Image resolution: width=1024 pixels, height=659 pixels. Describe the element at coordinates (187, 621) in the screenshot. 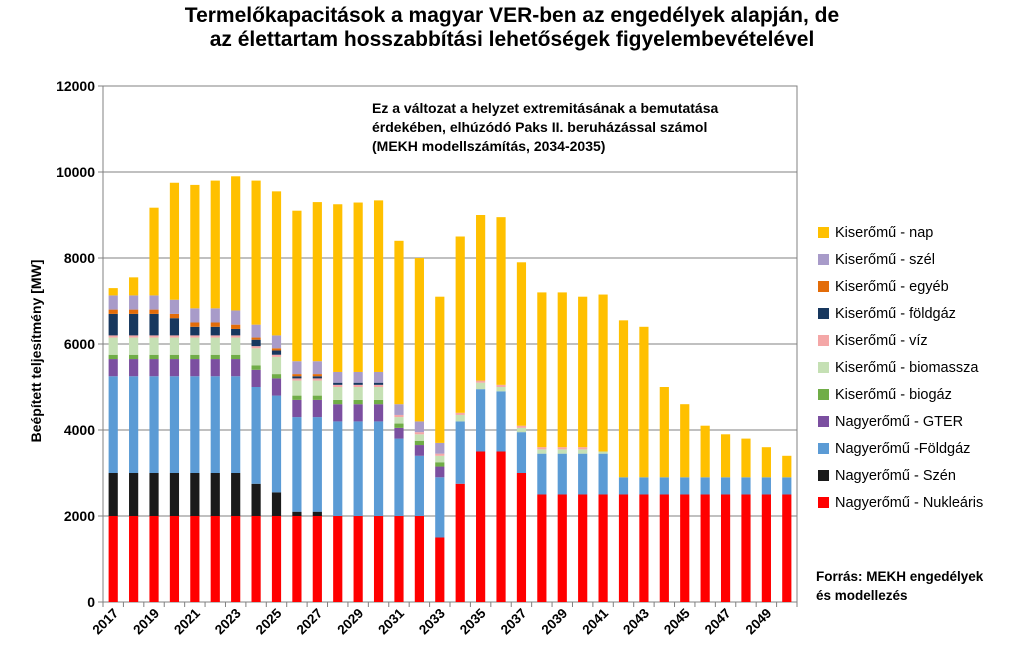

I see `x-tick-label: 2021` at that location.